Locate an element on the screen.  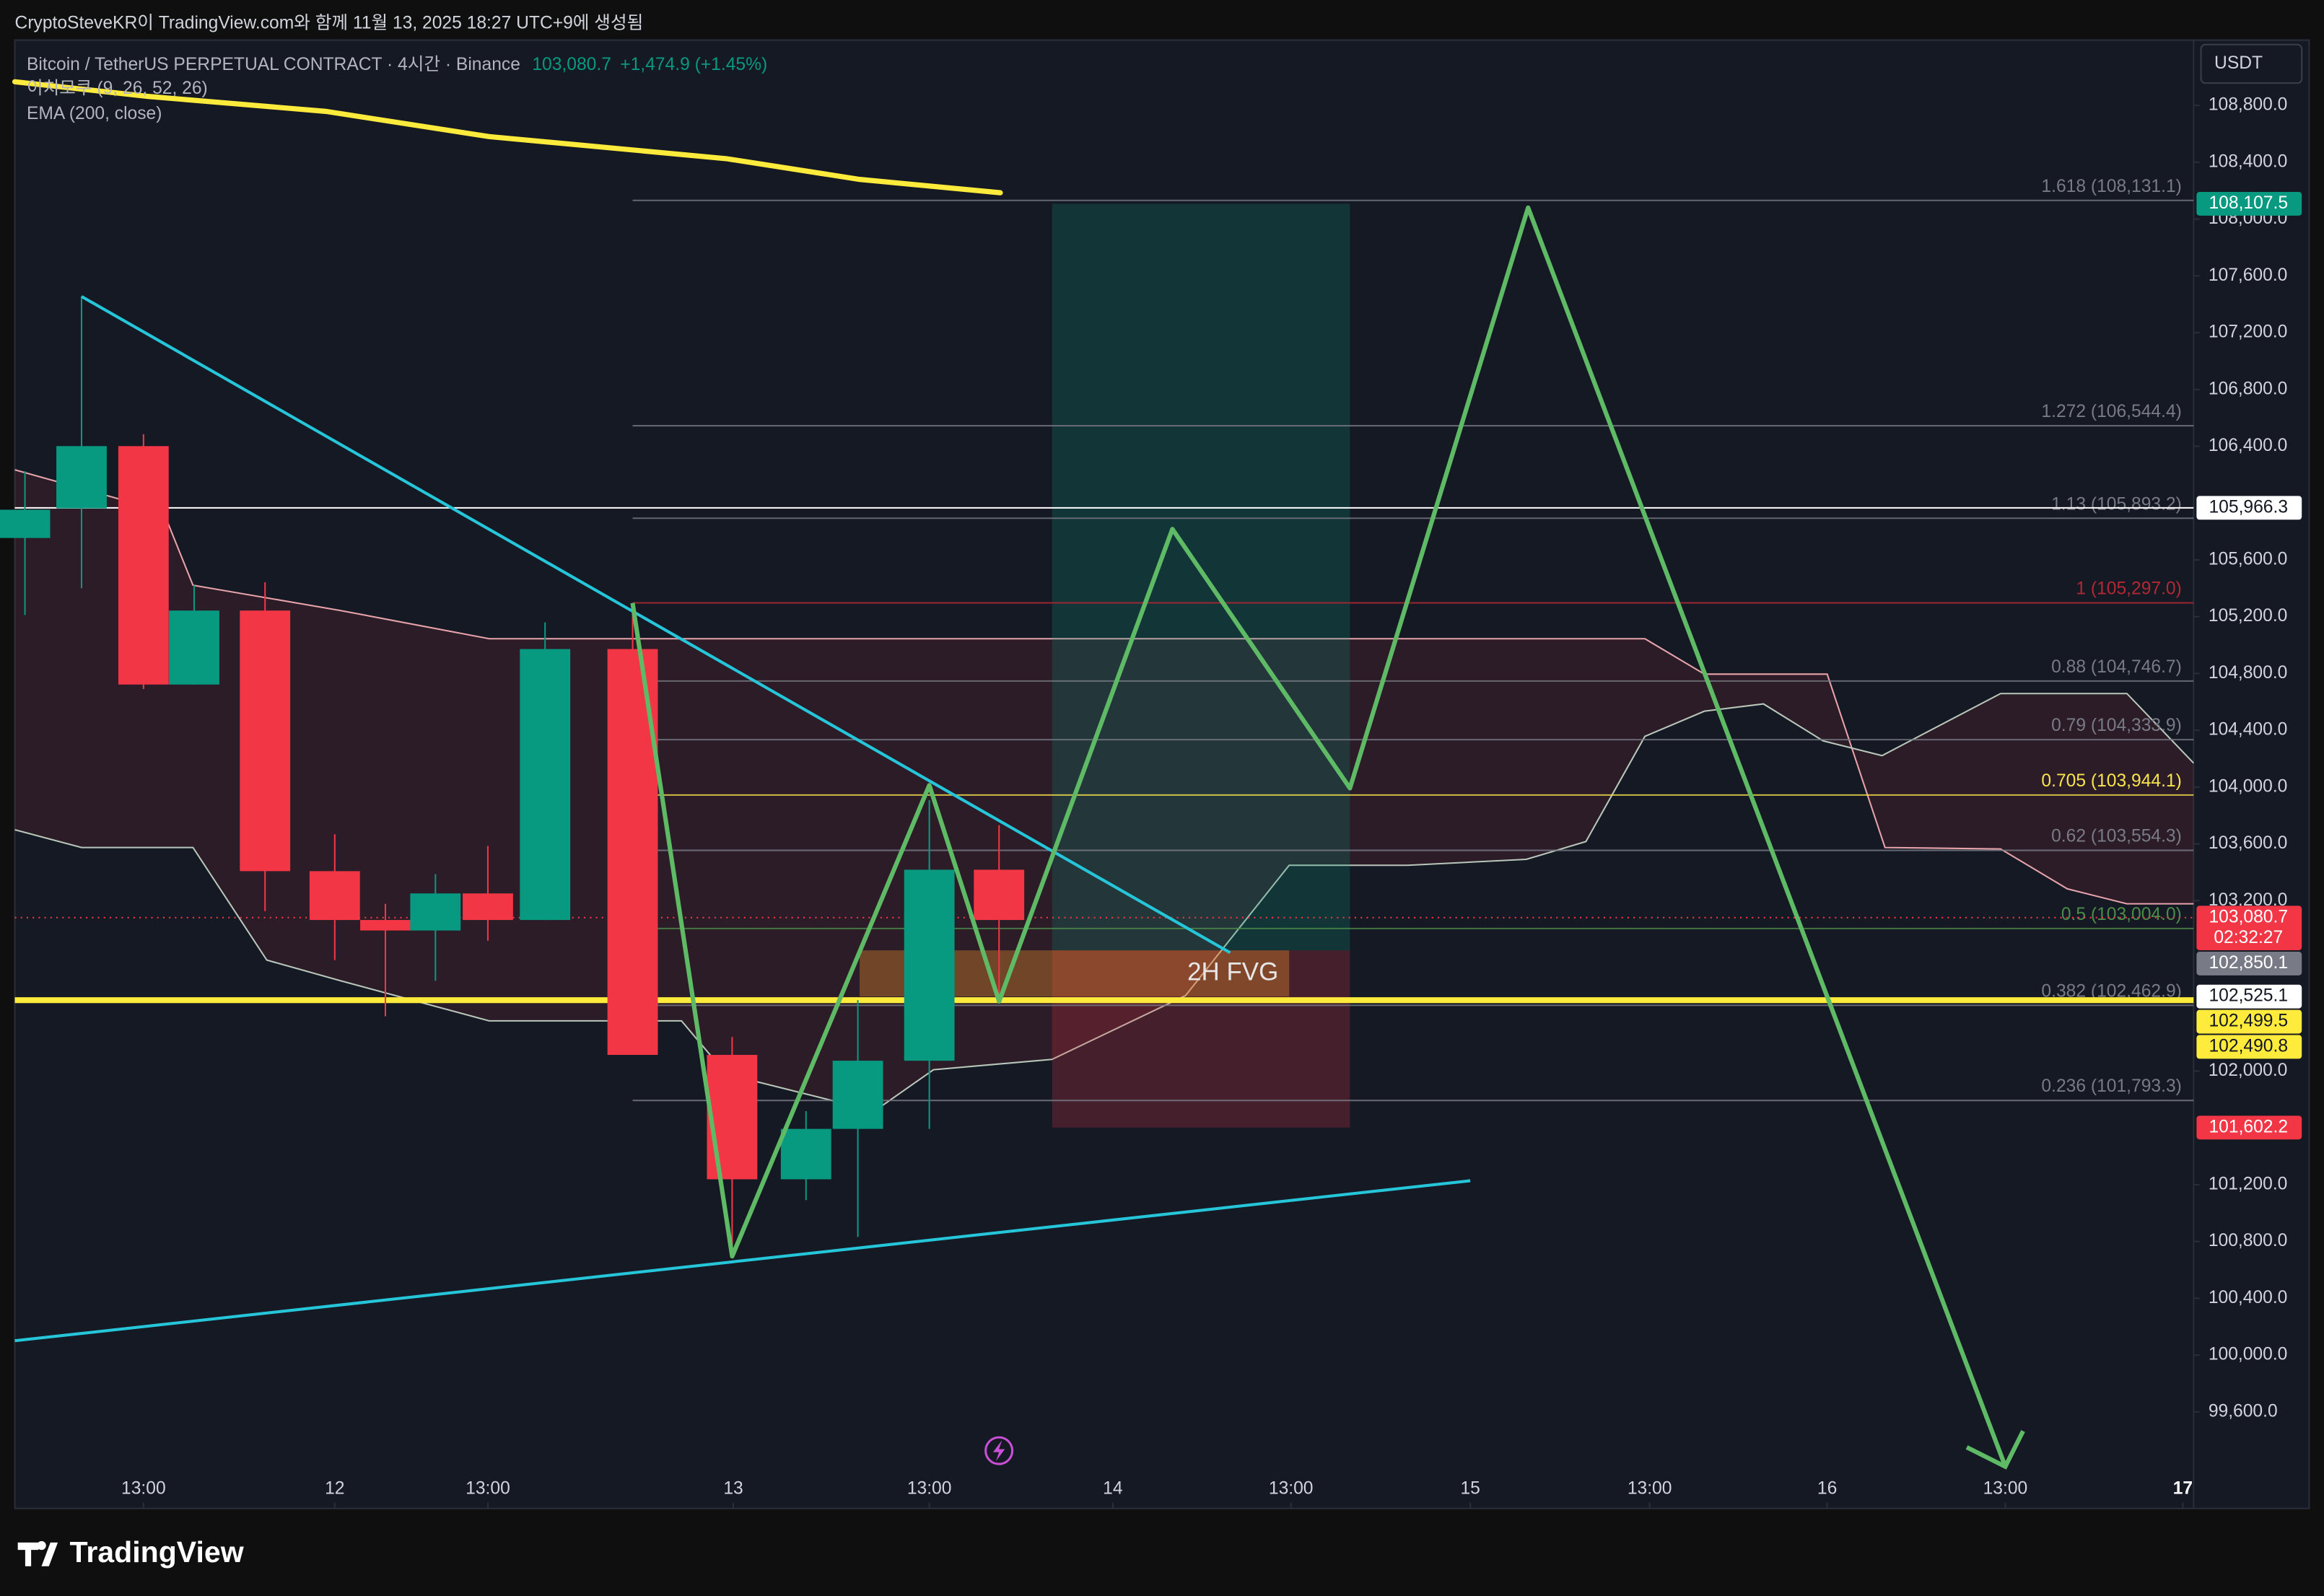
fib-label: 0.62 (103,554.3) is located at coordinates (2116, 836).